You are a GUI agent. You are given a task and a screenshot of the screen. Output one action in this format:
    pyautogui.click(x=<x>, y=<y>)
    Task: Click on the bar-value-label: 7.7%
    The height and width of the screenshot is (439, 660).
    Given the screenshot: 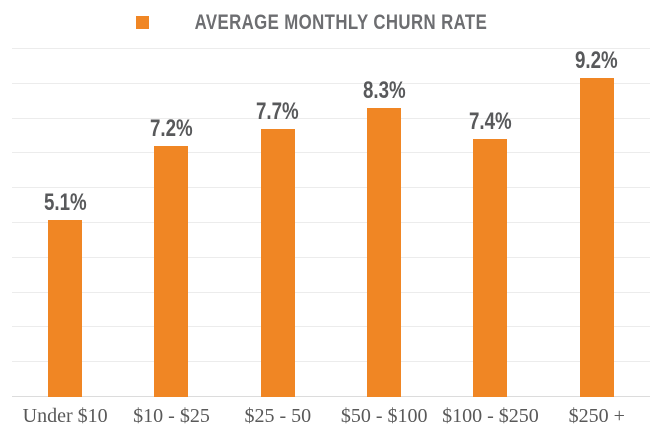 What is the action you would take?
    pyautogui.click(x=278, y=112)
    